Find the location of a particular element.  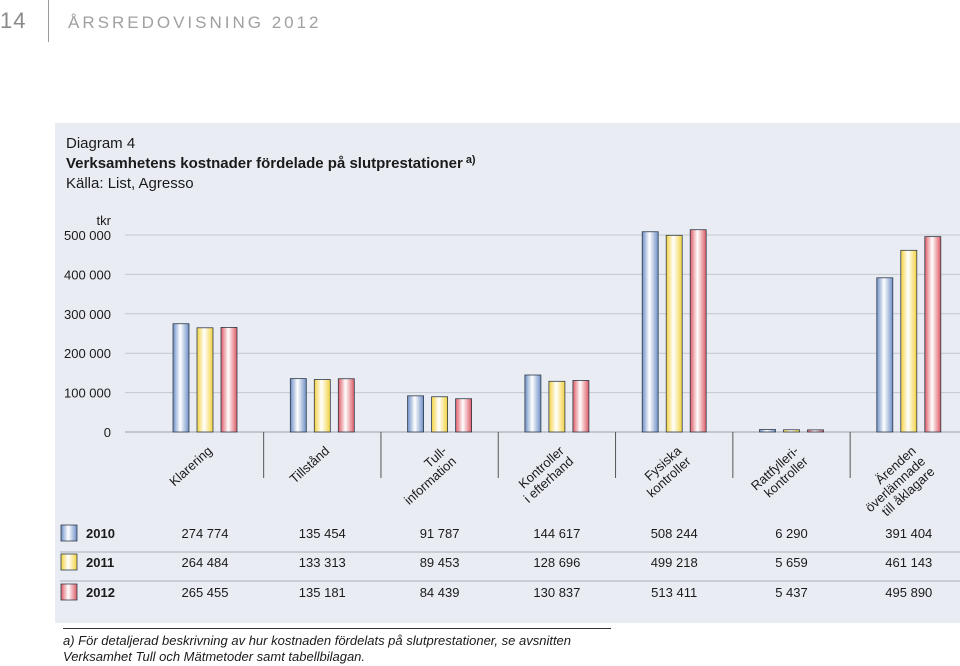

x-tick-label: Tillstånd is located at coordinates (310, 464).